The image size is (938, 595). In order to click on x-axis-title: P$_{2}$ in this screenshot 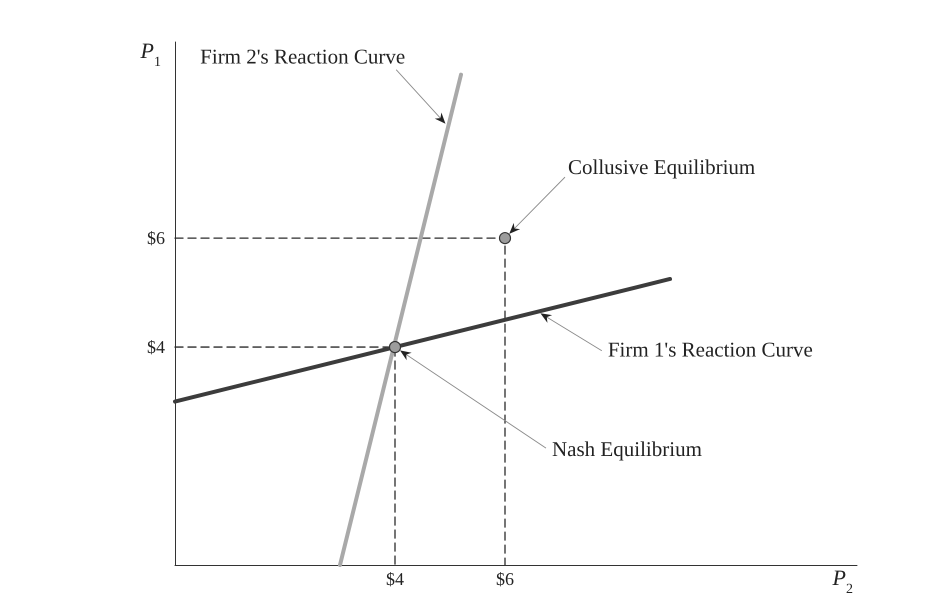, I will do `click(842, 580)`.